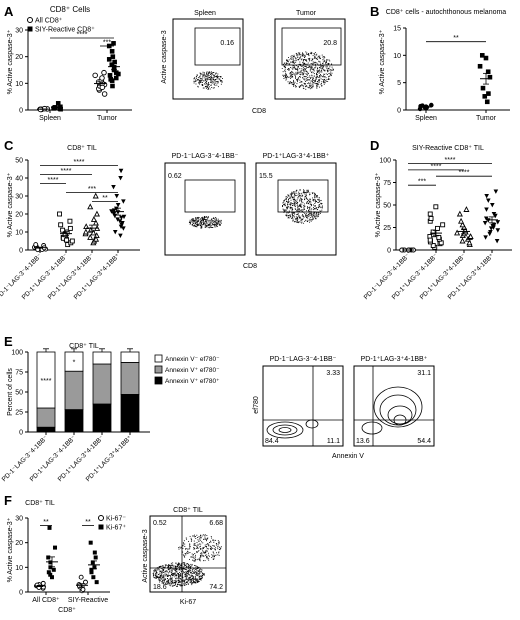  Describe the element at coordinates (19, 84) in the screenshot. I see `y-tick-label: 10` at that location.